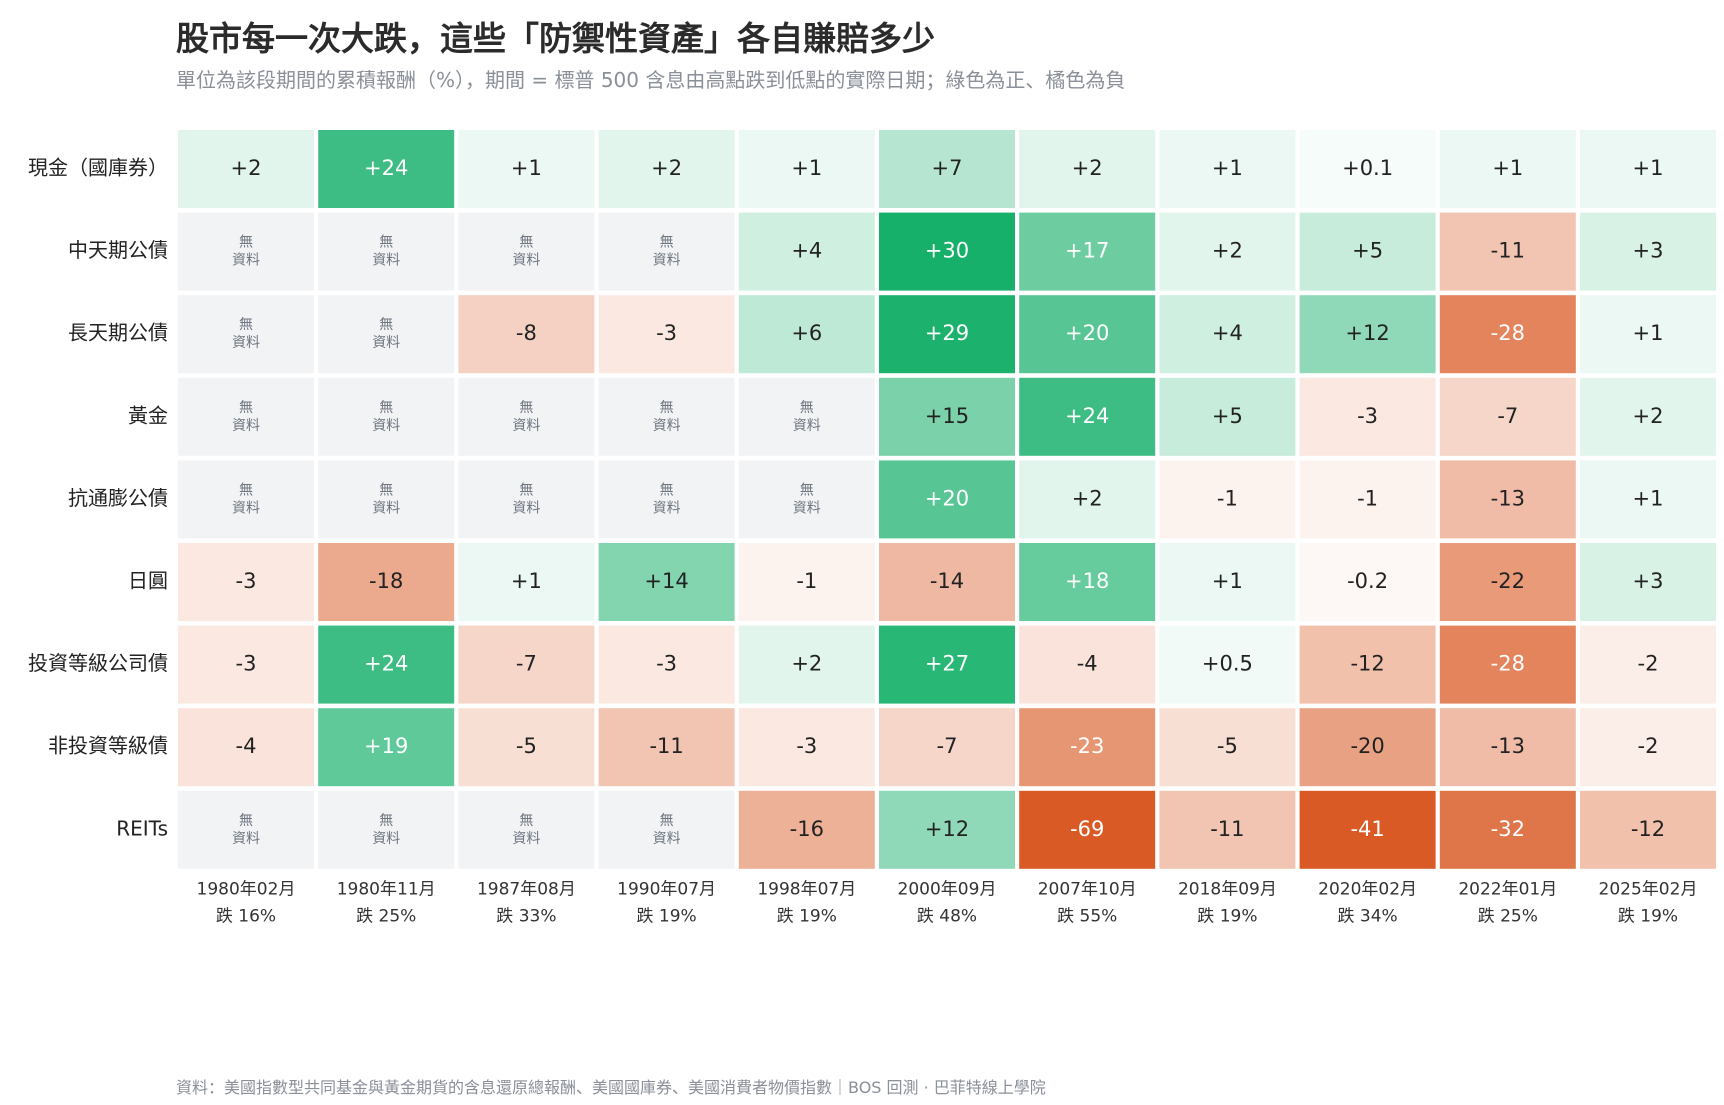  What do you see at coordinates (947, 664) in the screenshot?
I see `cell-value-label: +27` at bounding box center [947, 664].